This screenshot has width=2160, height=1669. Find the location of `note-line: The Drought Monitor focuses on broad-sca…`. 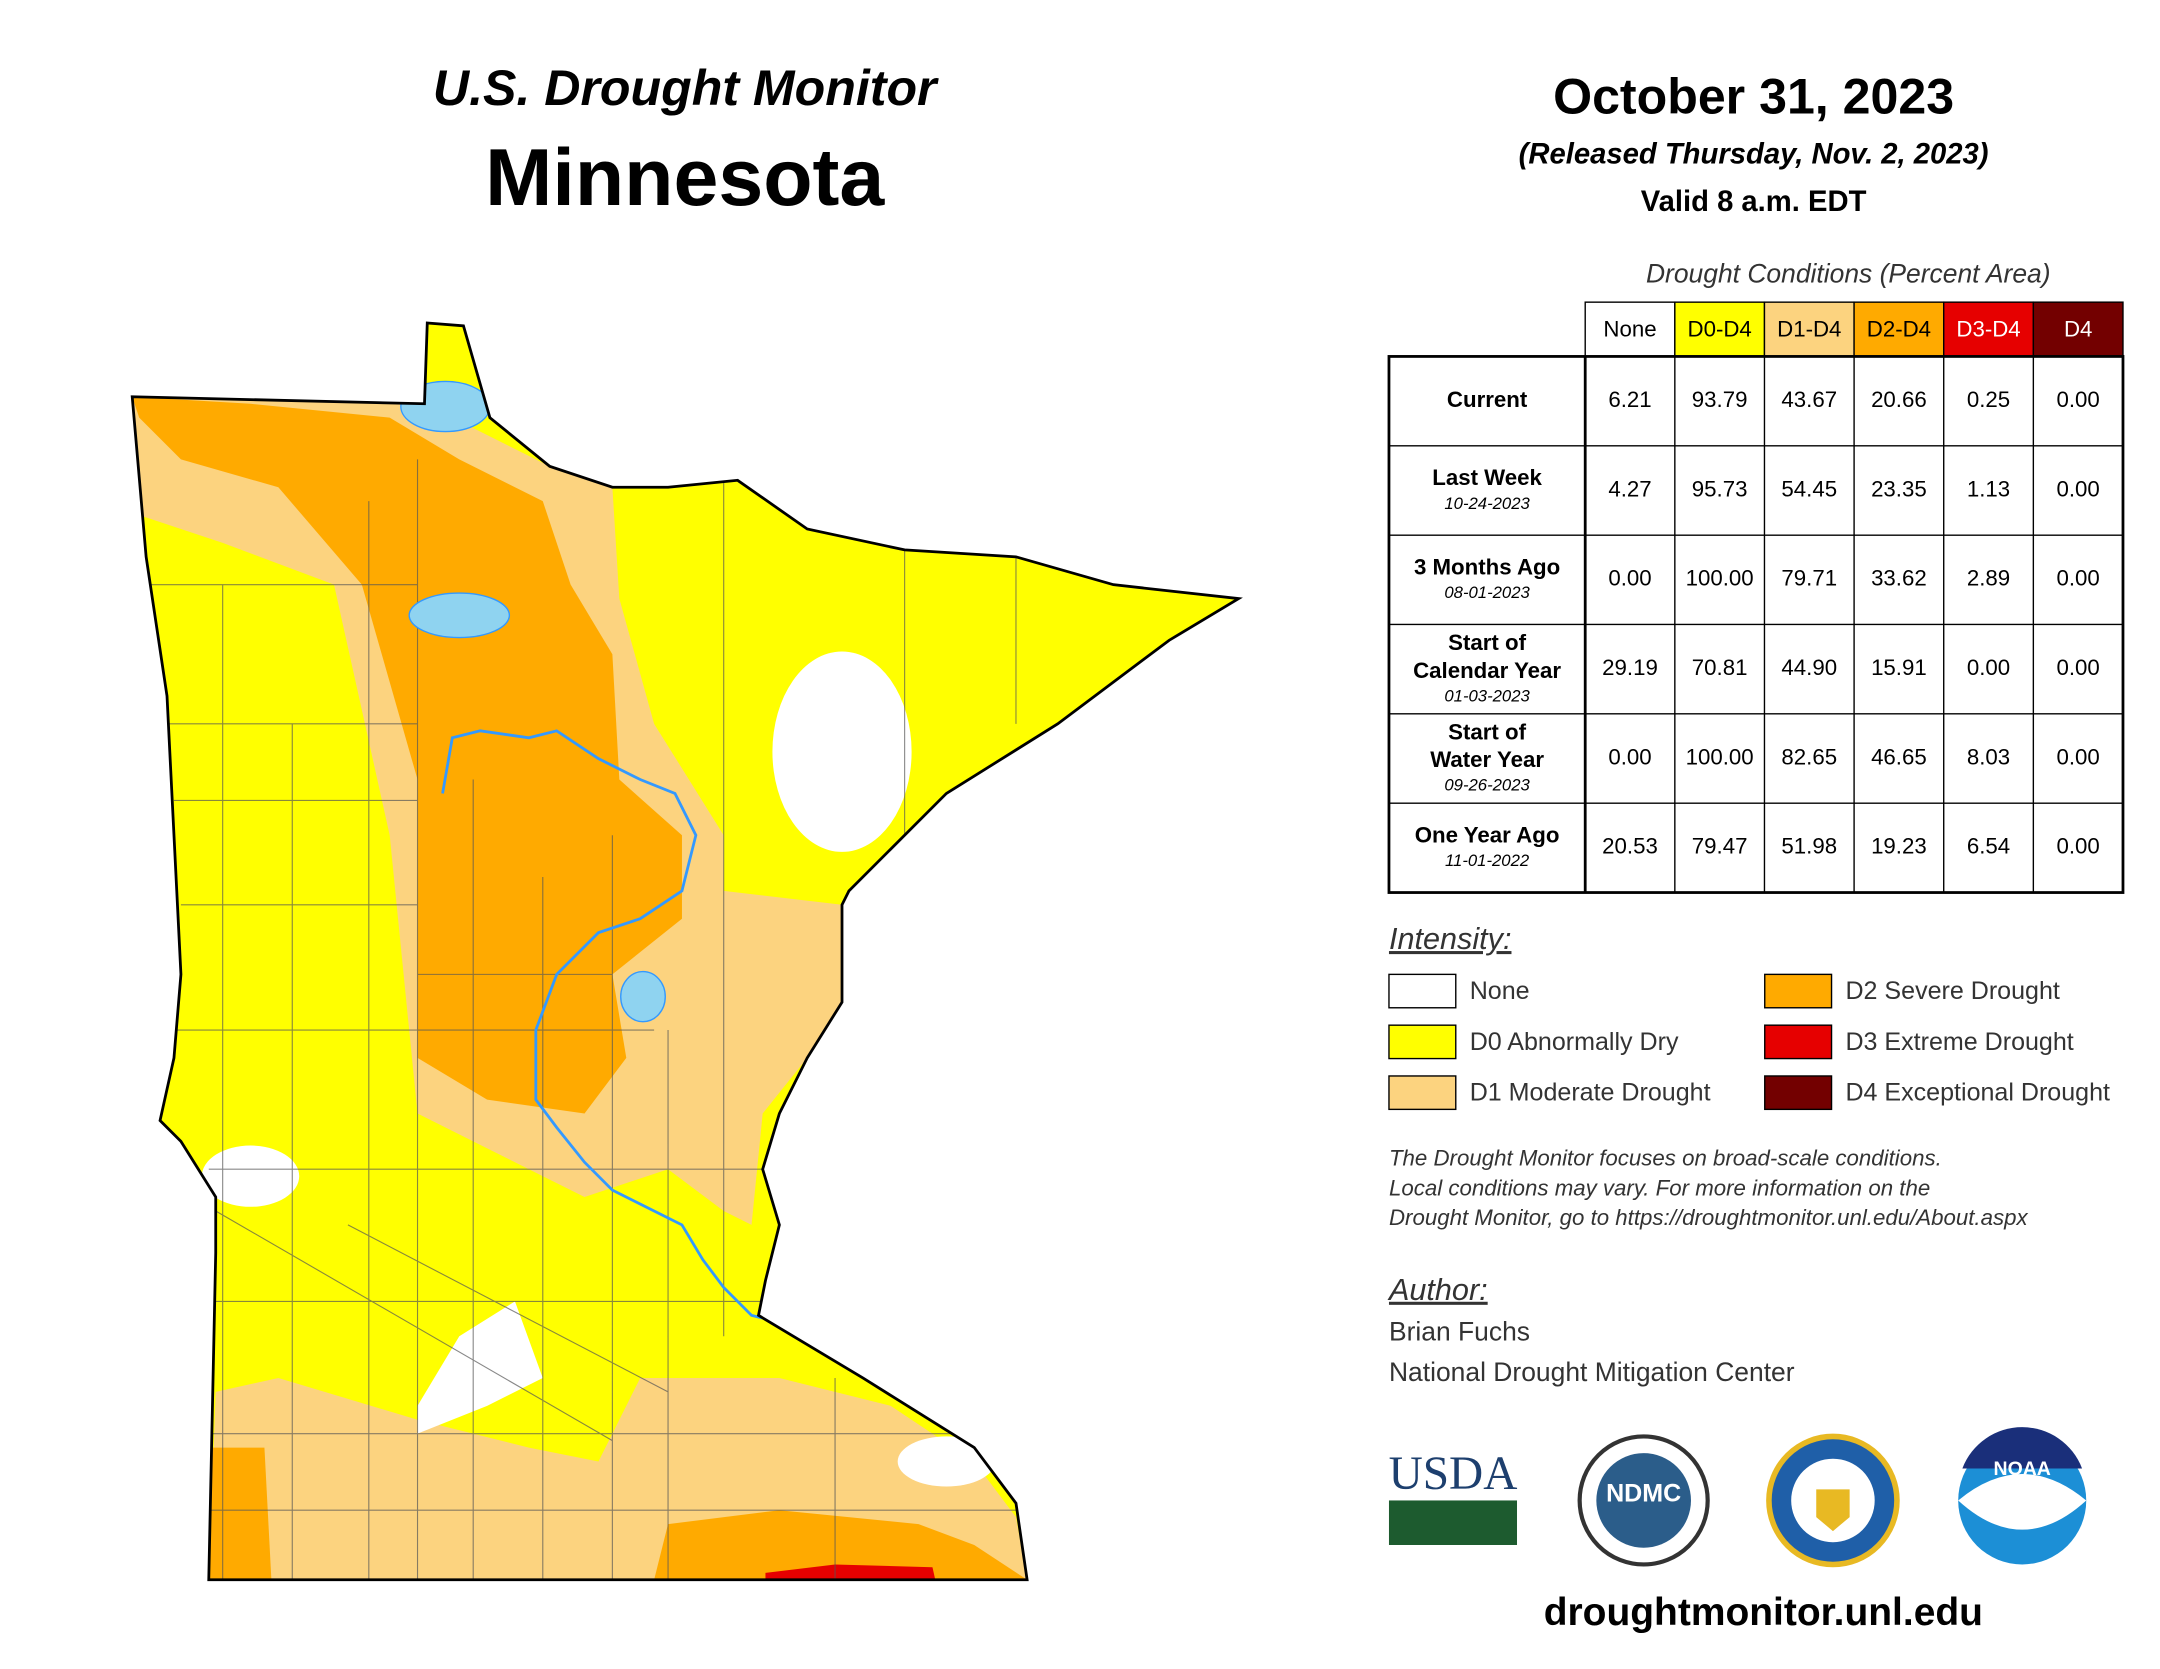

note-line: The Drought Monitor focuses on broad-sca… is located at coordinates (1665, 1157).